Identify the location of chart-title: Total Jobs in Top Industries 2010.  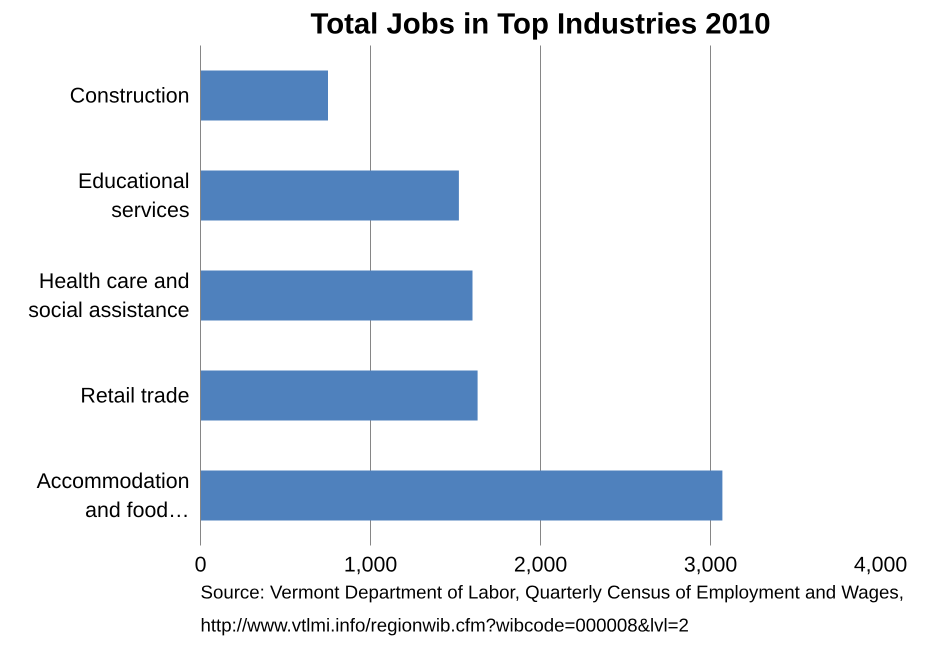
(540, 24).